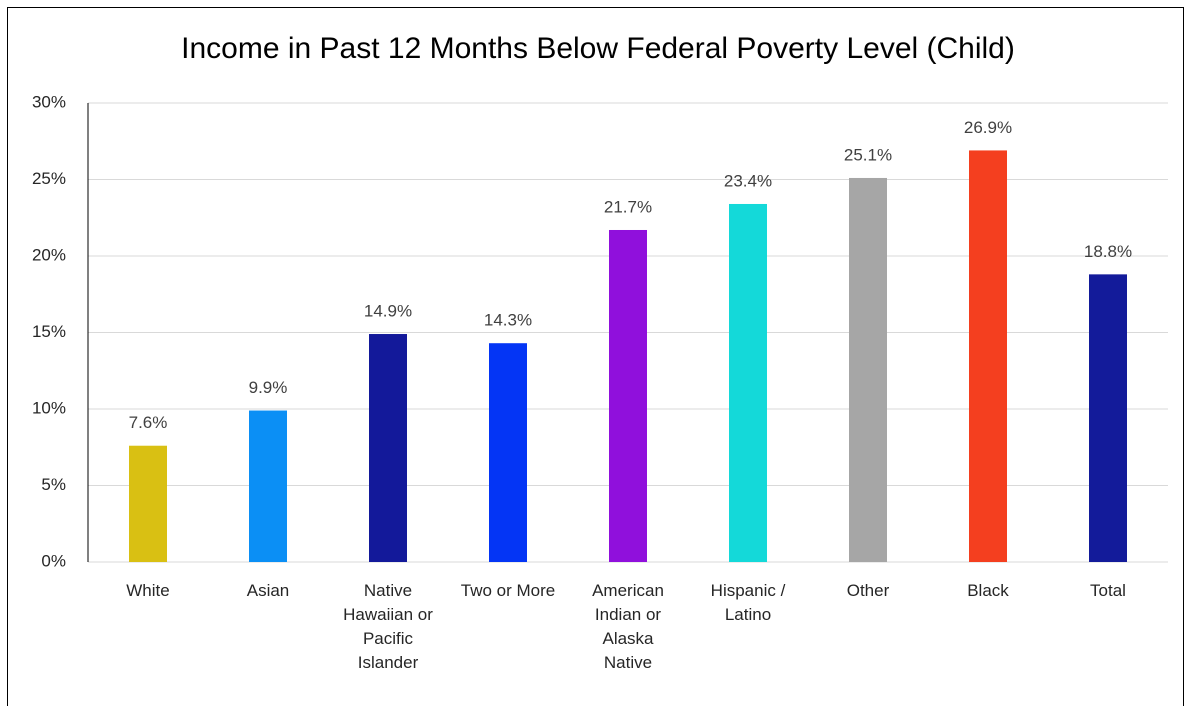 This screenshot has width=1185, height=706. What do you see at coordinates (988, 590) in the screenshot?
I see `x-tick-label: Black` at bounding box center [988, 590].